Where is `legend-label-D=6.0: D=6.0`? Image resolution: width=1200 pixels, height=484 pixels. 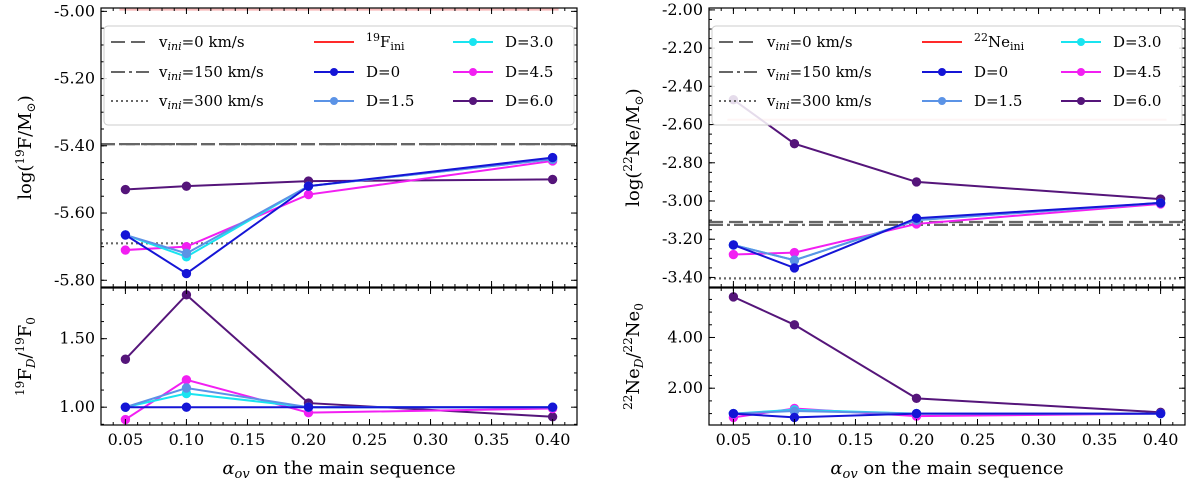
legend-label-D=6.0: D=6.0 is located at coordinates (529, 101).